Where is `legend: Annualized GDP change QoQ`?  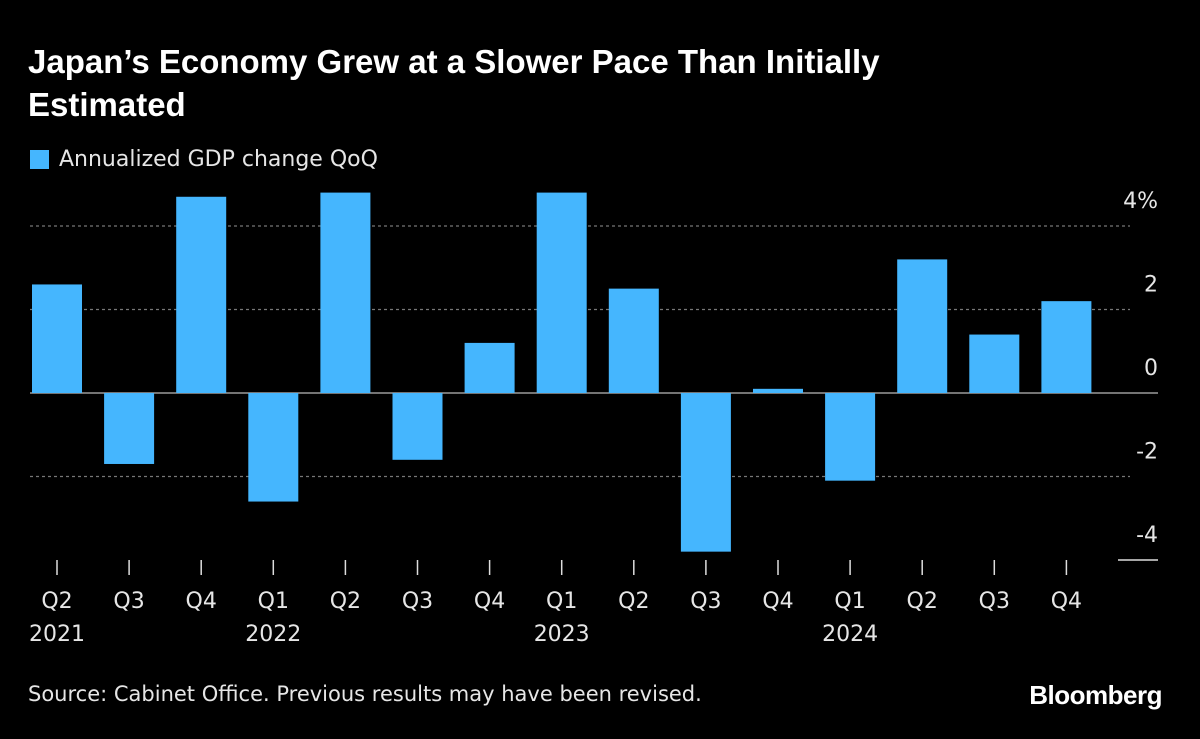 legend: Annualized GDP change QoQ is located at coordinates (204, 159).